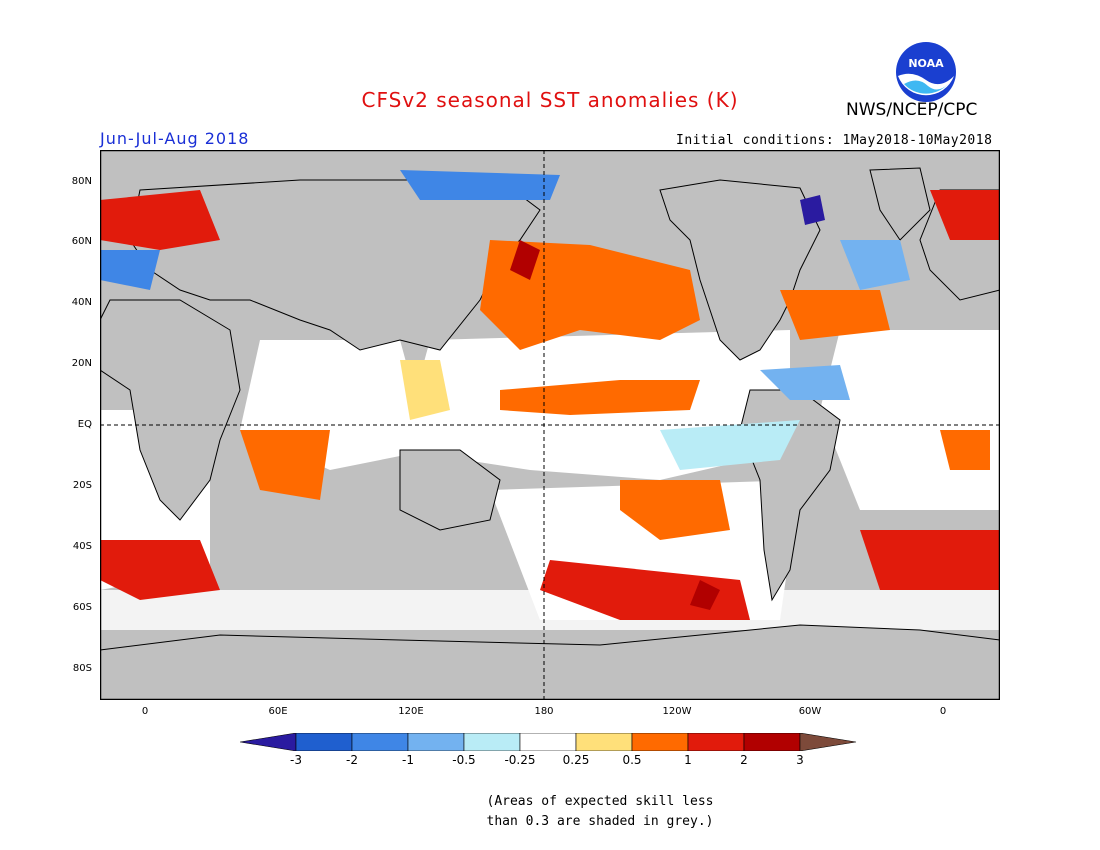 The image size is (1100, 850). I want to click on colorbar, so click(548, 742).